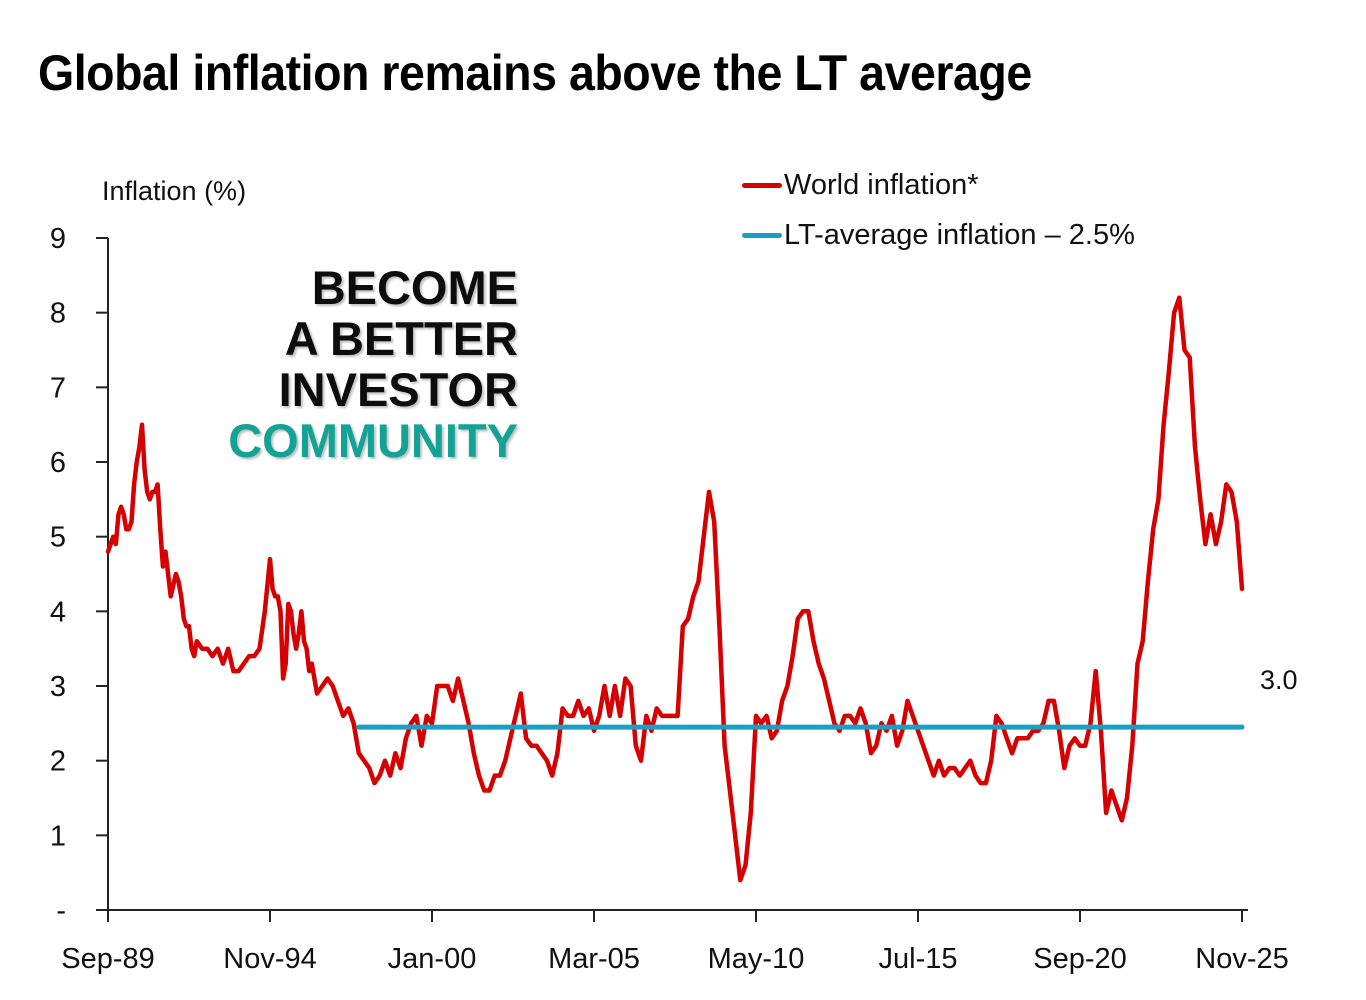 Image resolution: width=1366 pixels, height=1000 pixels. I want to click on x-tick-label: Nov-25, so click(1242, 959).